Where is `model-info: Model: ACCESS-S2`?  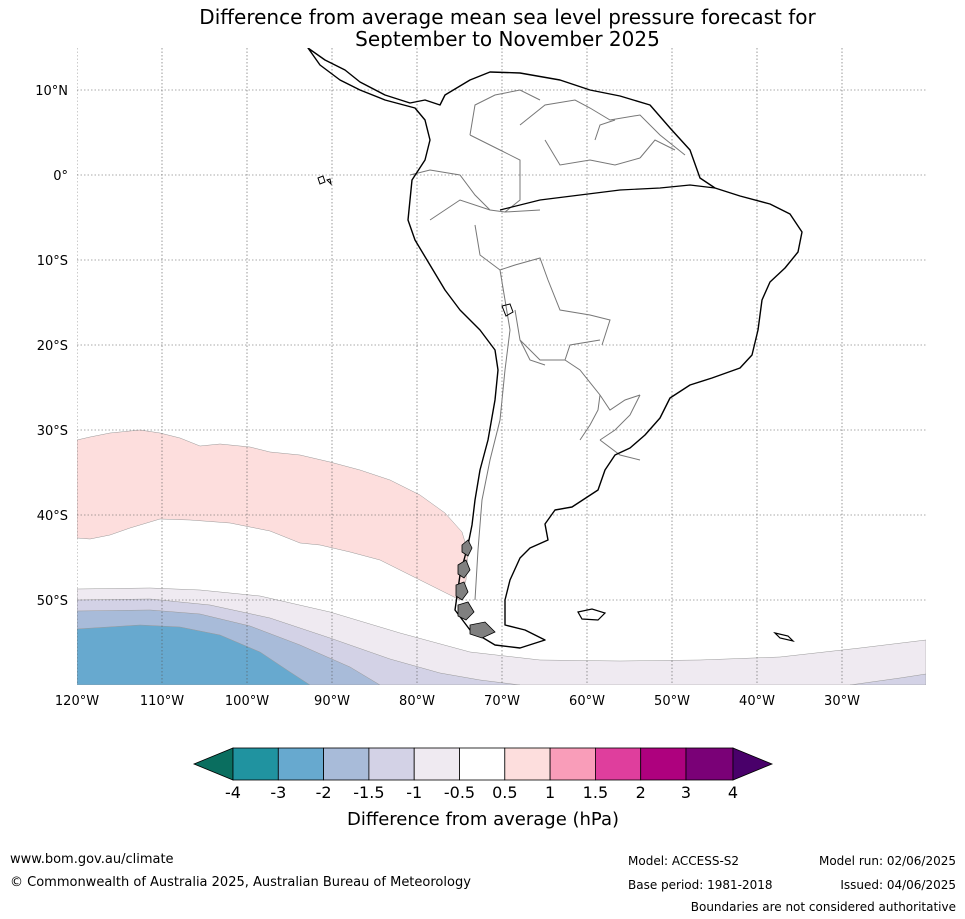 model-info: Model: ACCESS-S2 is located at coordinates (684, 861).